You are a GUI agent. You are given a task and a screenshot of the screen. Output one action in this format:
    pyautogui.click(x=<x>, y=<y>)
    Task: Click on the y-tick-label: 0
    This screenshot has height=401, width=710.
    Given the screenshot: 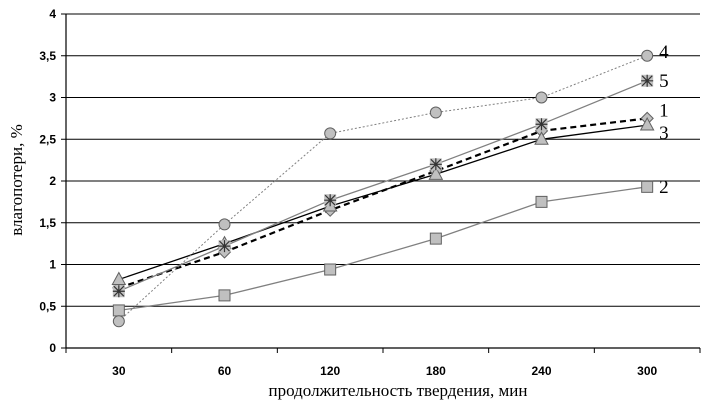 What is the action you would take?
    pyautogui.click(x=52, y=348)
    